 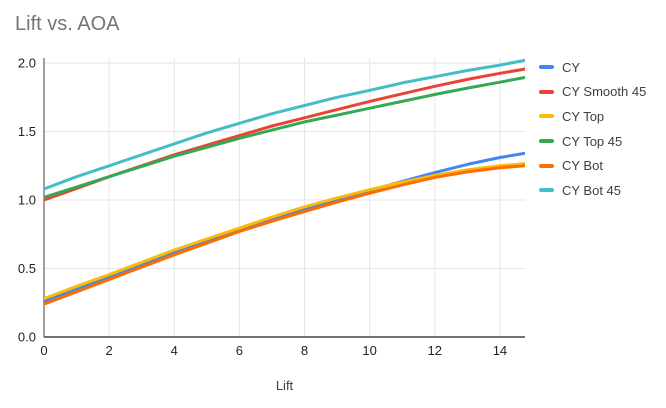 I want to click on x-tick-label-12: 12, so click(x=435, y=350).